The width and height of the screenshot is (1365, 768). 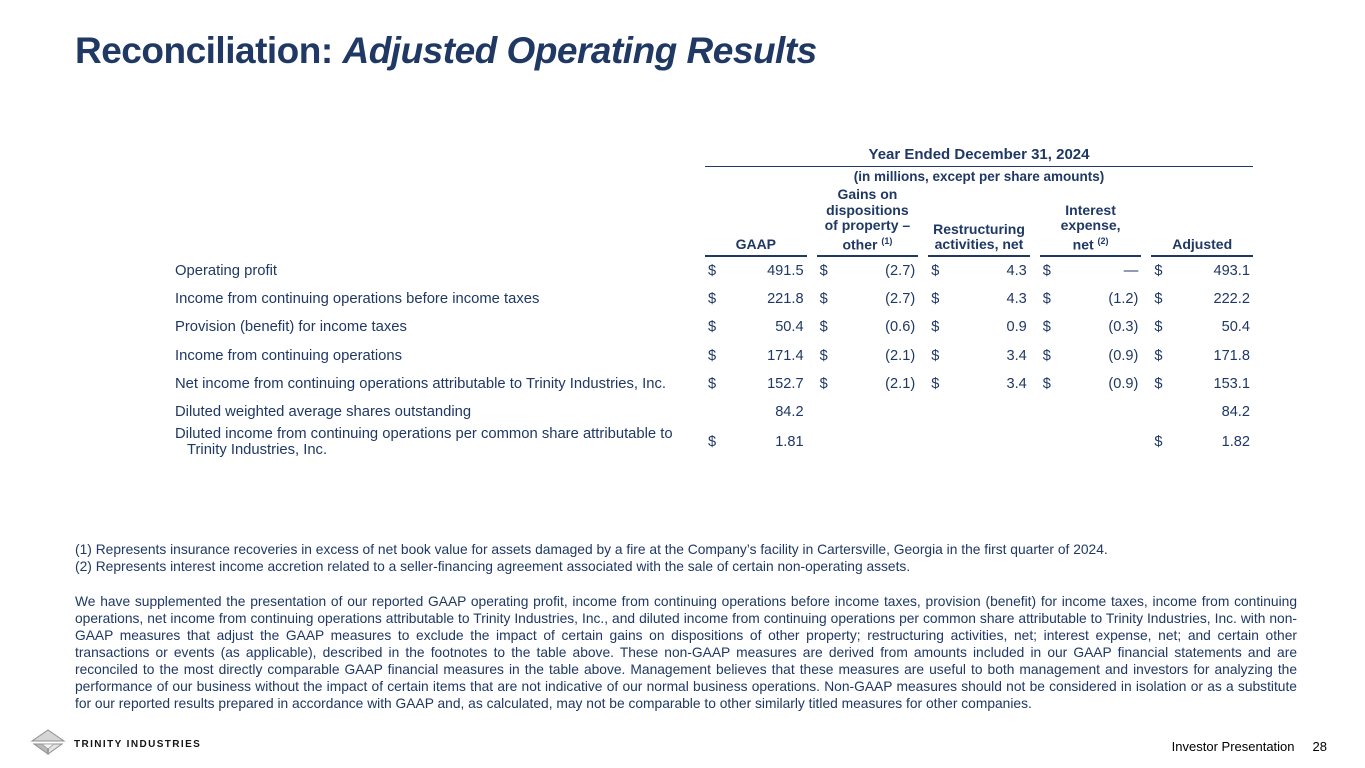 What do you see at coordinates (867, 225) in the screenshot?
I see `column-header-text: of property –` at bounding box center [867, 225].